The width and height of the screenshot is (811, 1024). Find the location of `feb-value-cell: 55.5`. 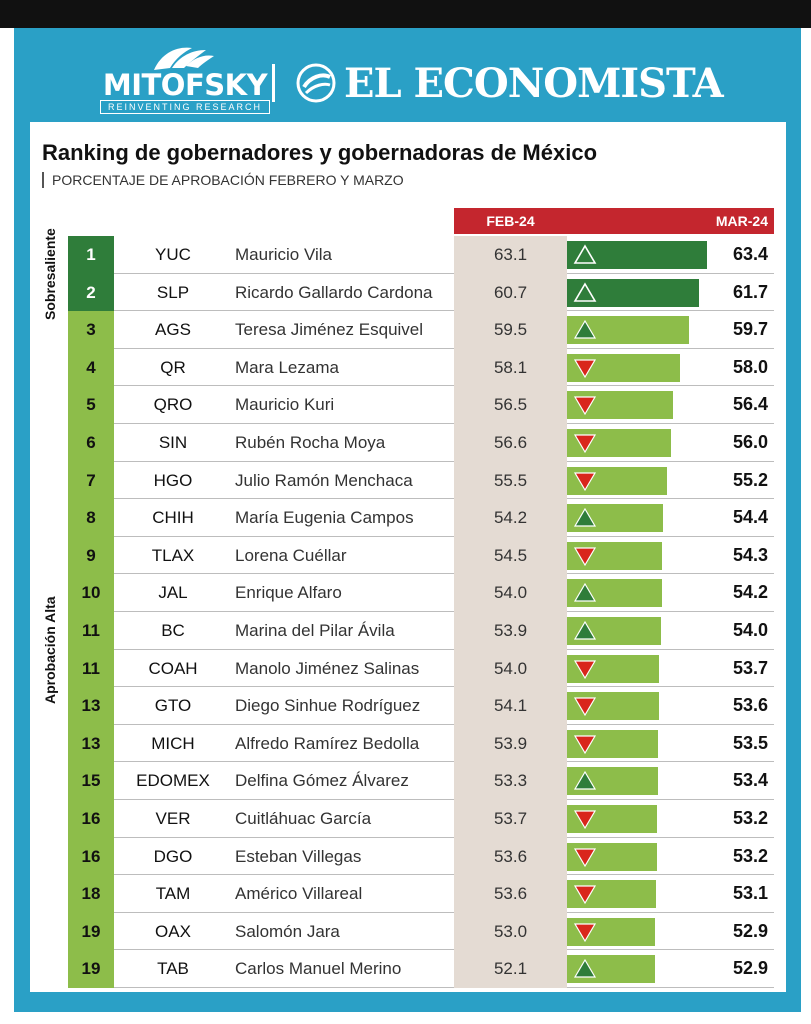

feb-value-cell: 55.5 is located at coordinates (510, 480).